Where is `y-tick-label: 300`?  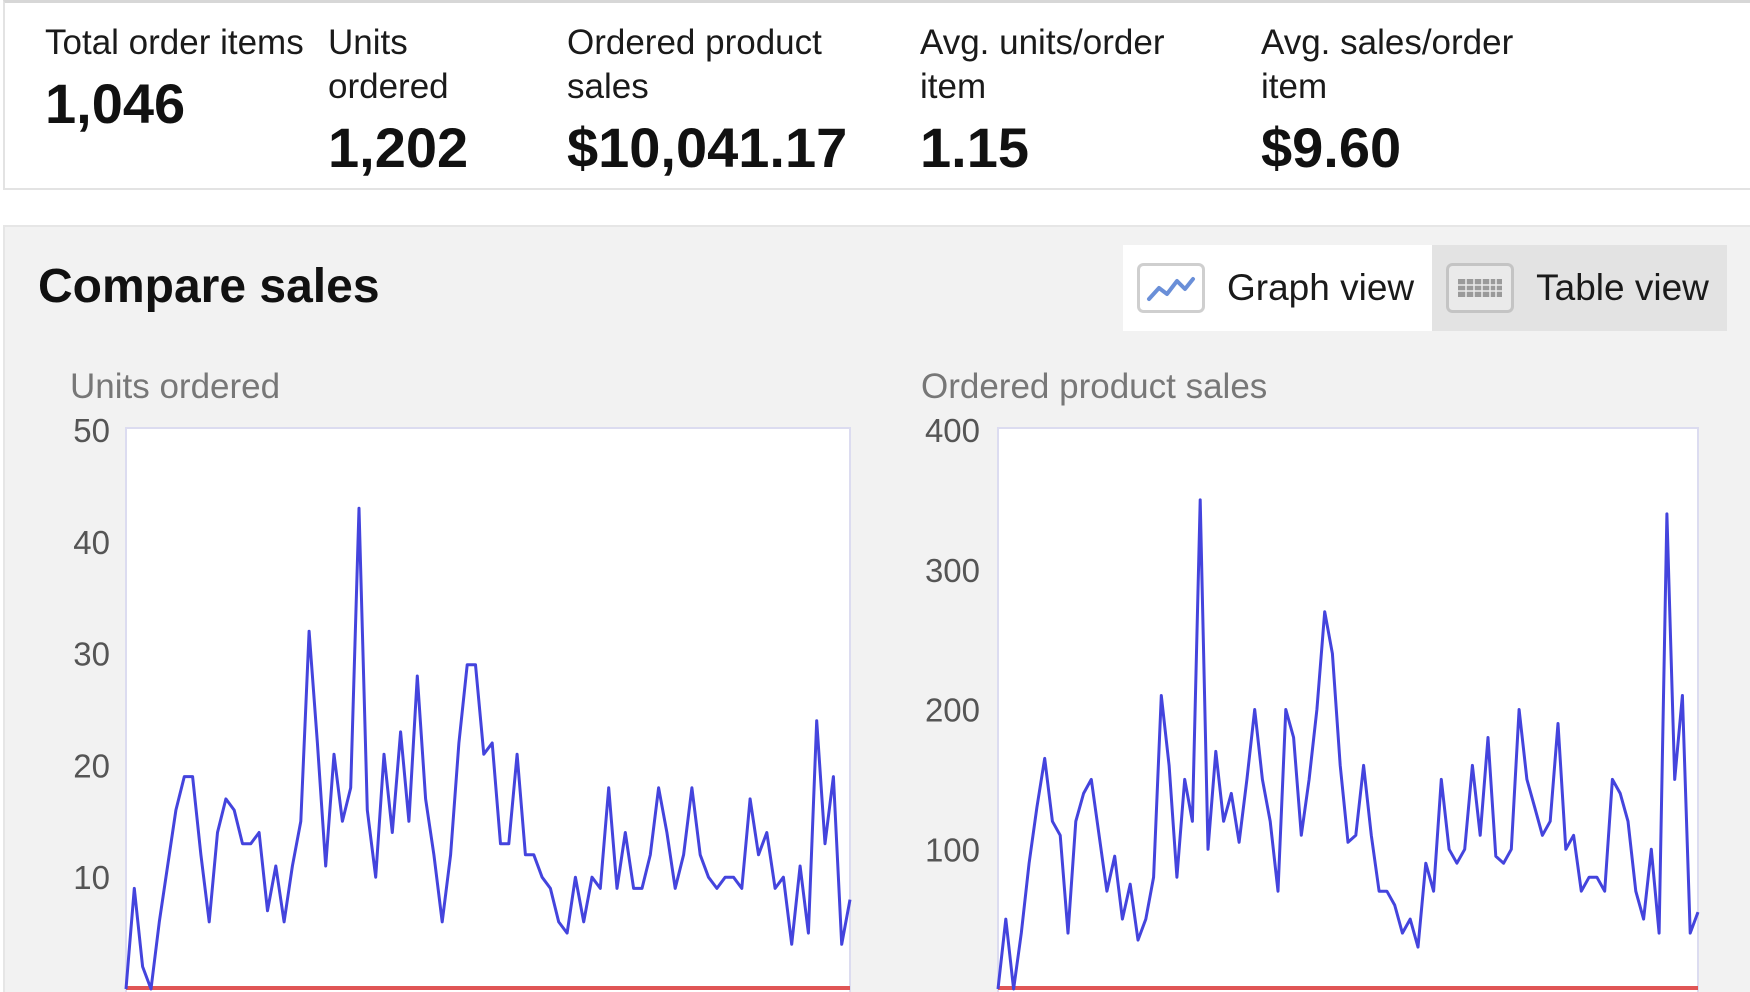 y-tick-label: 300 is located at coordinates (952, 570).